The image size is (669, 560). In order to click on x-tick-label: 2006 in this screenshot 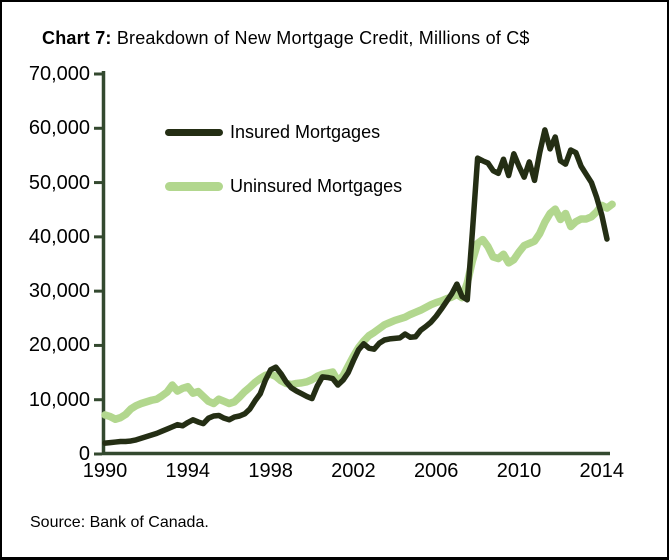, I will do `click(436, 471)`.